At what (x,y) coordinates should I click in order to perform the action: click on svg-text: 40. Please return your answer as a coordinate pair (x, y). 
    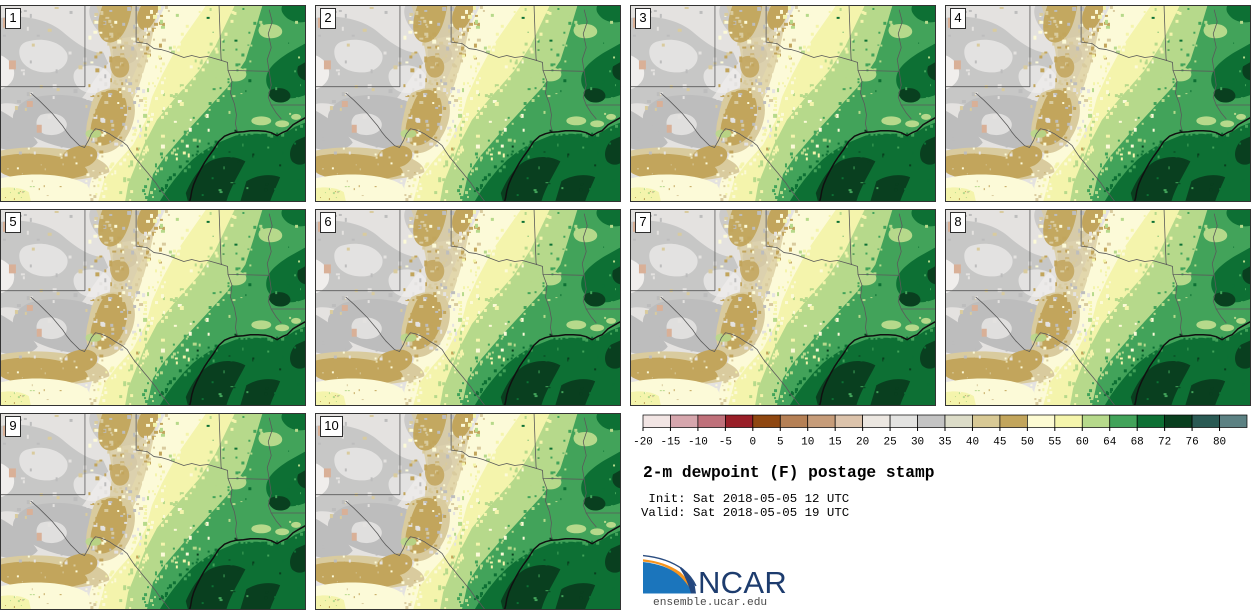
    Looking at the image, I should click on (972, 443).